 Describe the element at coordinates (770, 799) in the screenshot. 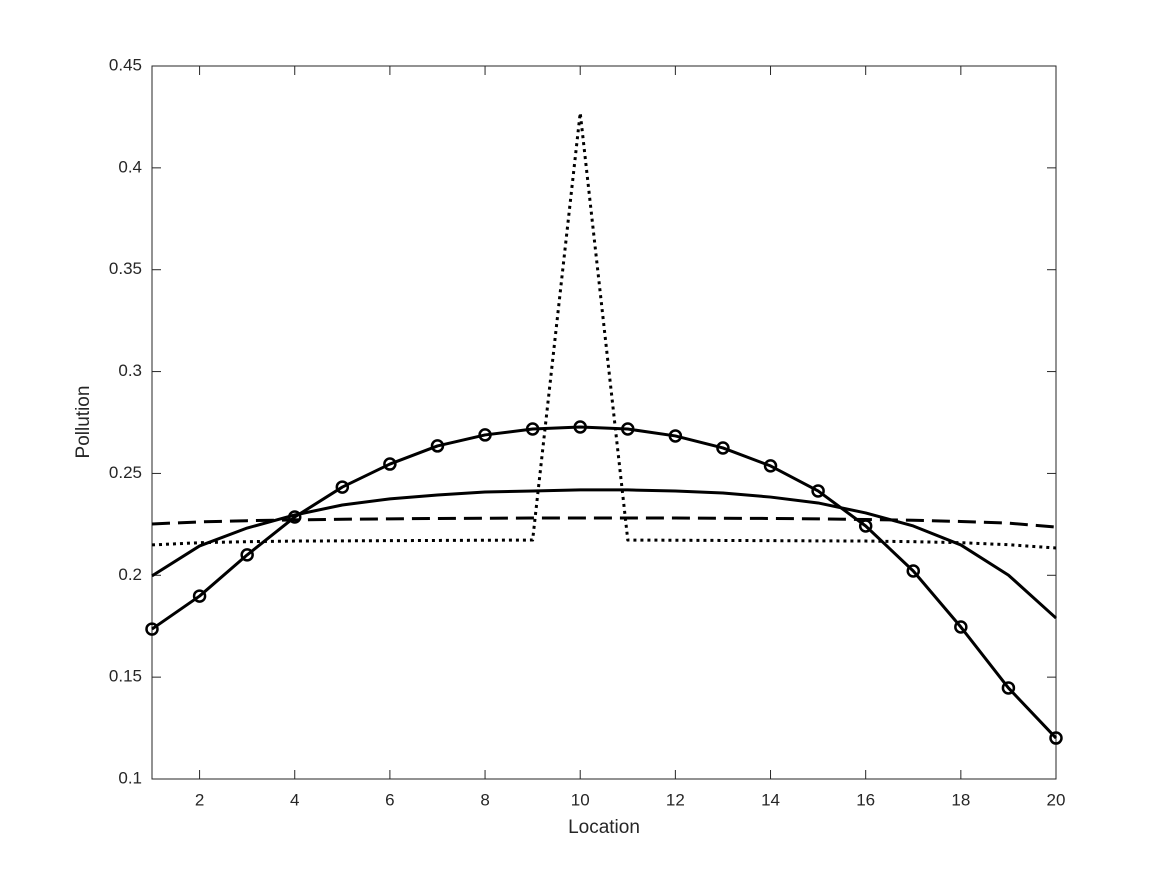

I see `x-tick-label: 14` at that location.